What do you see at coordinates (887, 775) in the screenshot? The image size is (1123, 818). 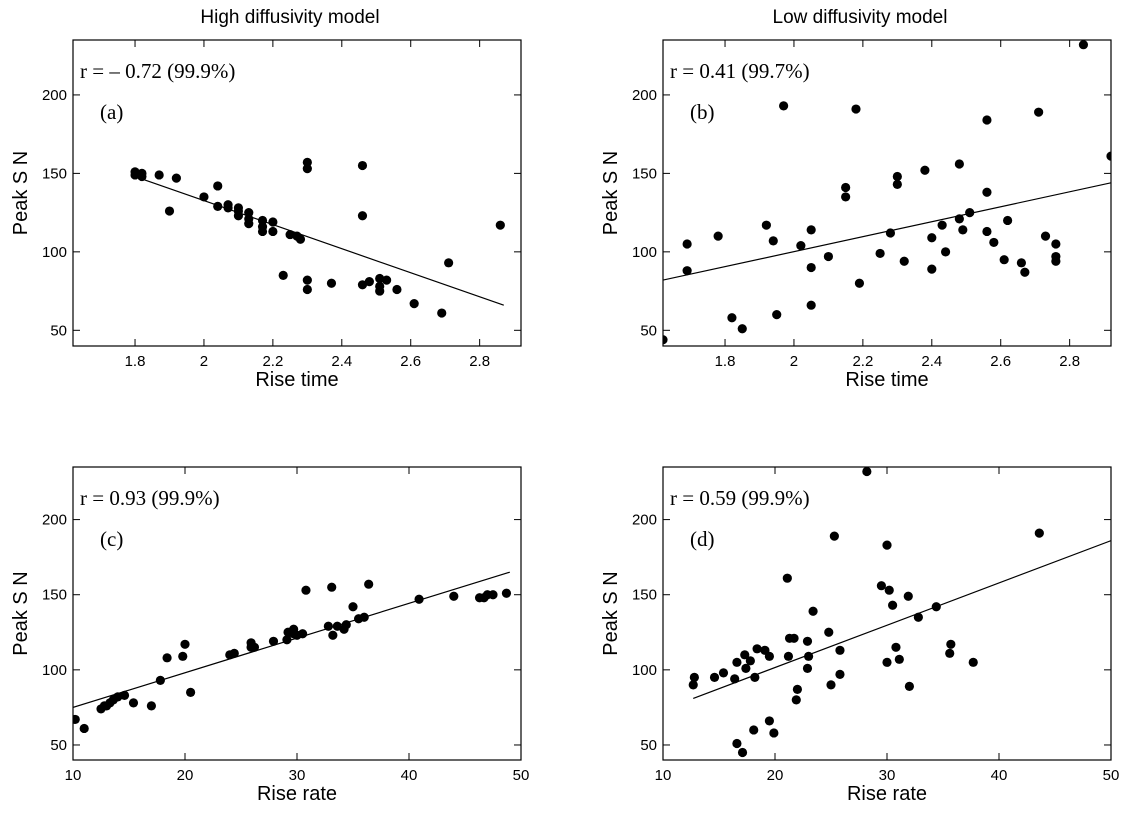 I see `x-tick-label: 30` at bounding box center [887, 775].